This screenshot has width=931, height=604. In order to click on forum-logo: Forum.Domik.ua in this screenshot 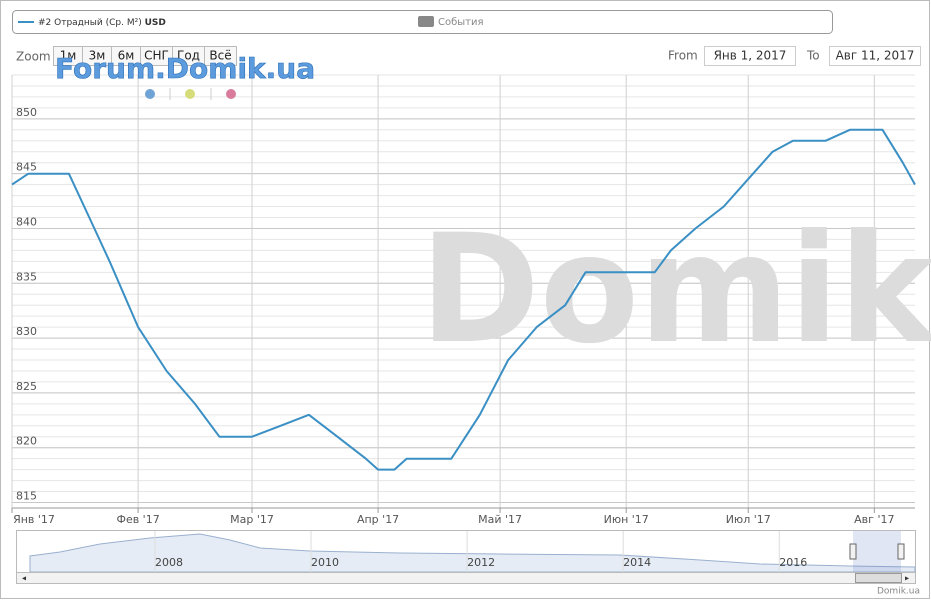, I will do `click(185, 68)`.